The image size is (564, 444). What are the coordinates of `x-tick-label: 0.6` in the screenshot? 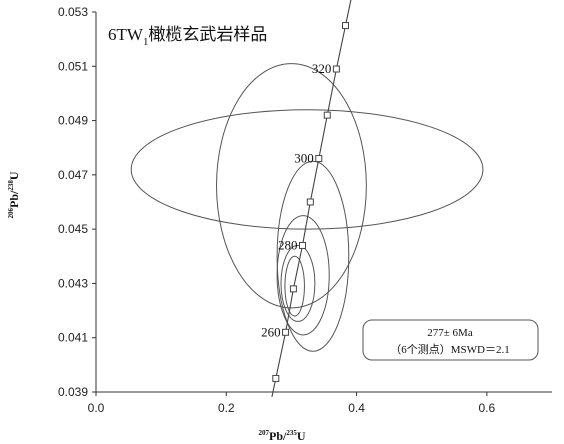 It's located at (487, 408).